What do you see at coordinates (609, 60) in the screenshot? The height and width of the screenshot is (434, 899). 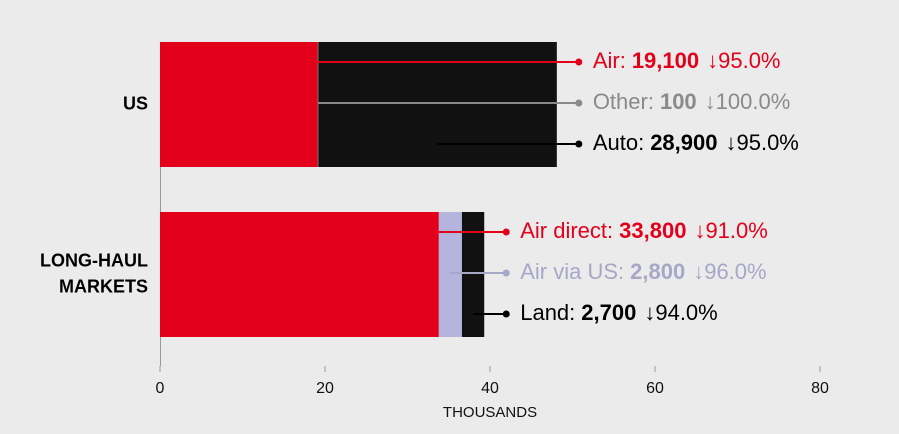 I see `segment-name: Air:` at bounding box center [609, 60].